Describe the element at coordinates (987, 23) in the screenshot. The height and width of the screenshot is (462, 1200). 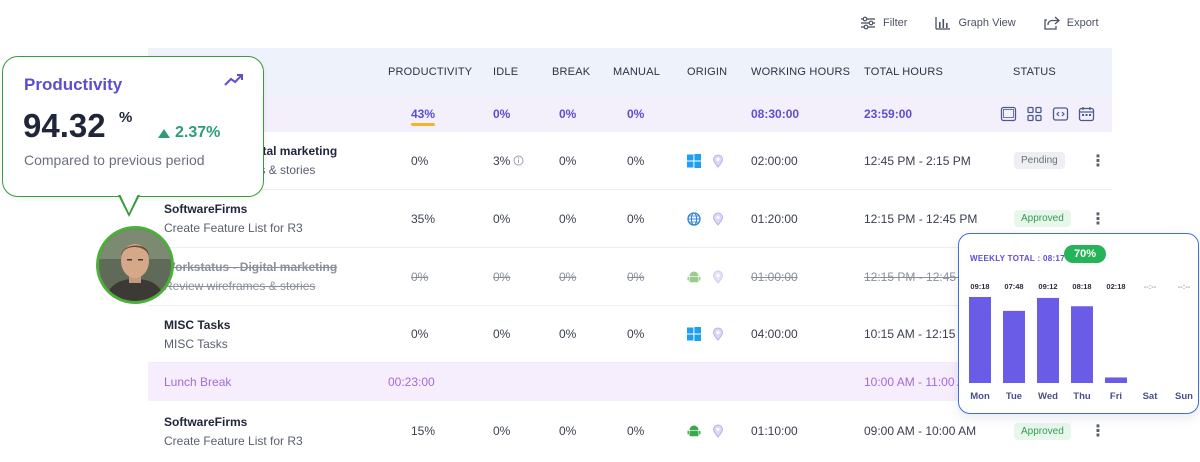
I see `graph-view-label: Graph View` at that location.